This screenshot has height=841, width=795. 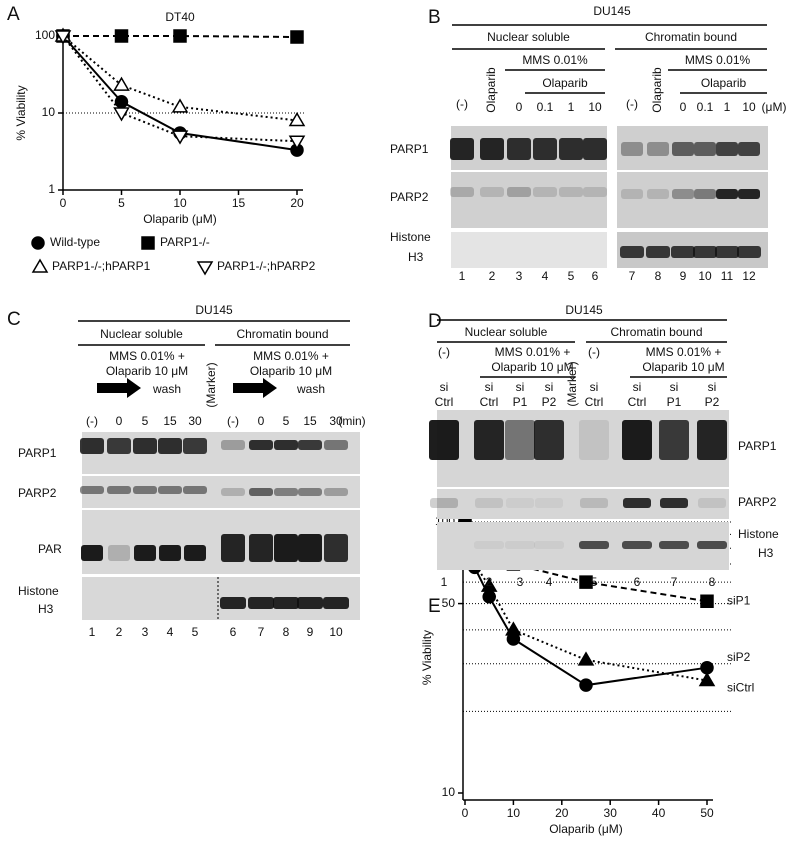 What do you see at coordinates (712, 582) in the screenshot?
I see `lane-number: 8` at bounding box center [712, 582].